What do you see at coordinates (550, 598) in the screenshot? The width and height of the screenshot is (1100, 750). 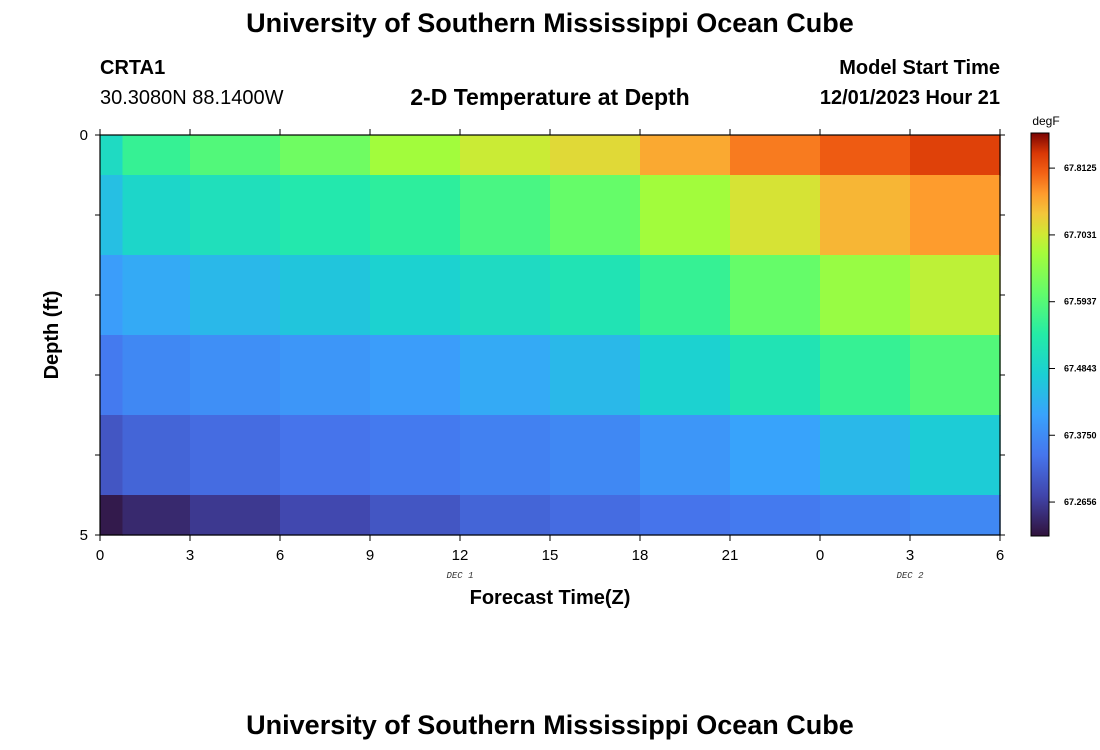 I see `x-axis-label: Forecast Time(Z)` at bounding box center [550, 598].